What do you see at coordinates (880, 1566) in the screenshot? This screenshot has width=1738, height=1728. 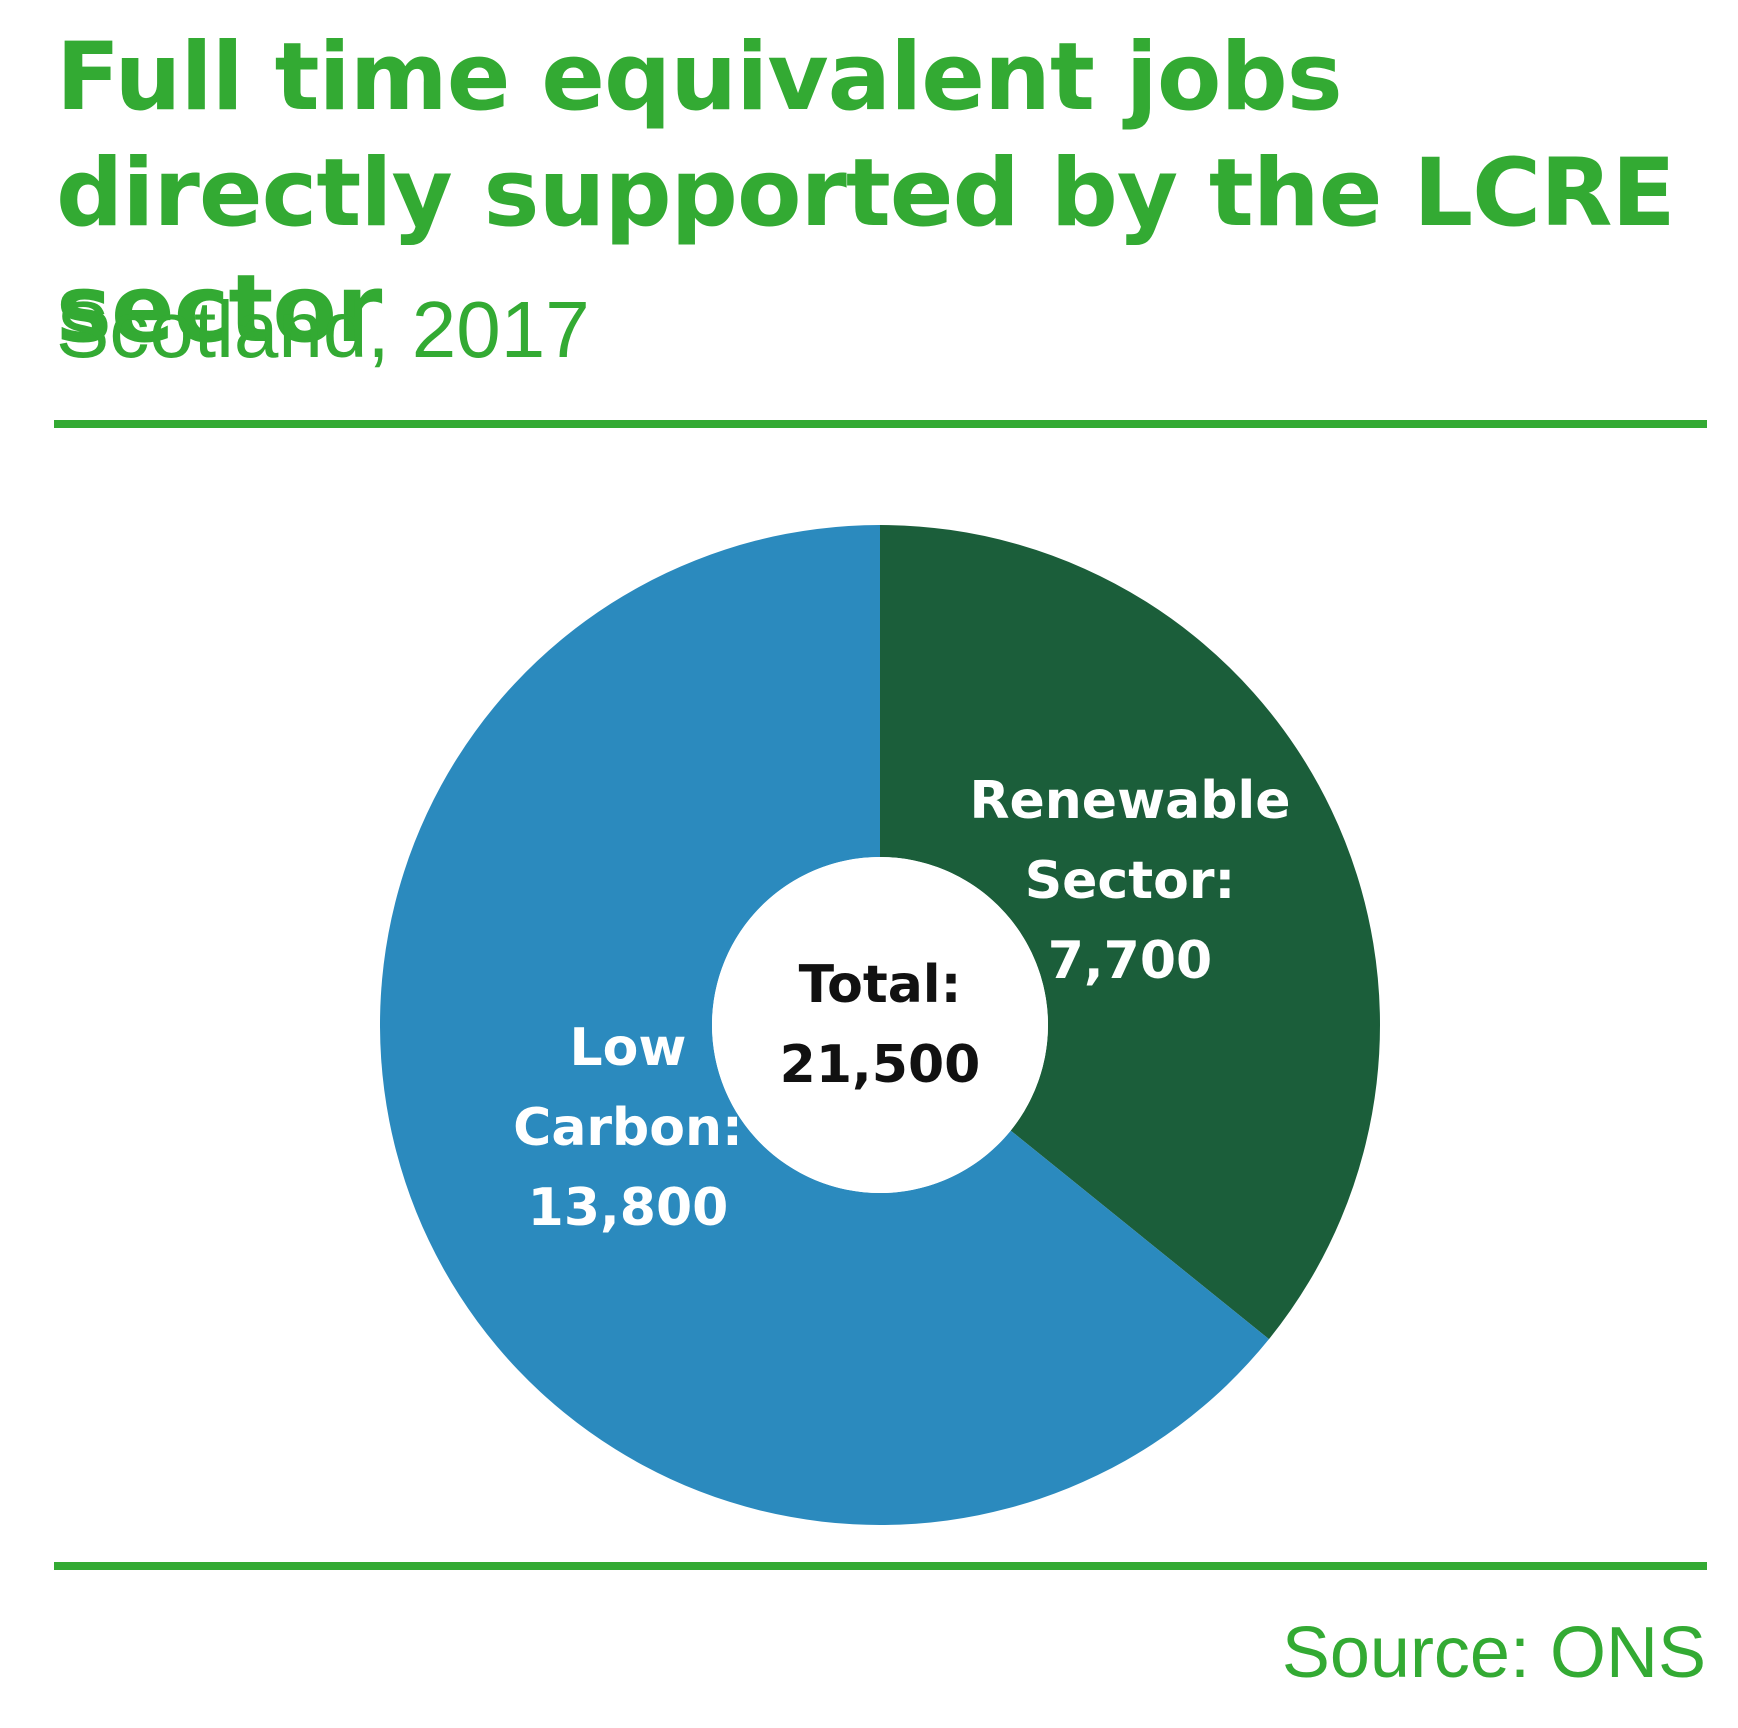 I see `bottom-divider` at bounding box center [880, 1566].